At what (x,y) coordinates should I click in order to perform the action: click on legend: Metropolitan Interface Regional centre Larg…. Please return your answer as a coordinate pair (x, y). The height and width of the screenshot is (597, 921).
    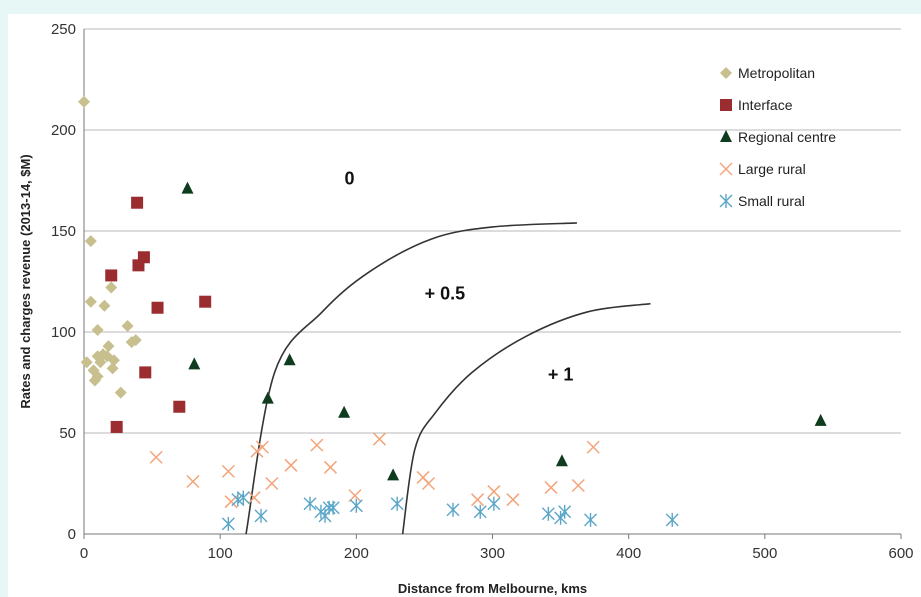
    Looking at the image, I should click on (777, 137).